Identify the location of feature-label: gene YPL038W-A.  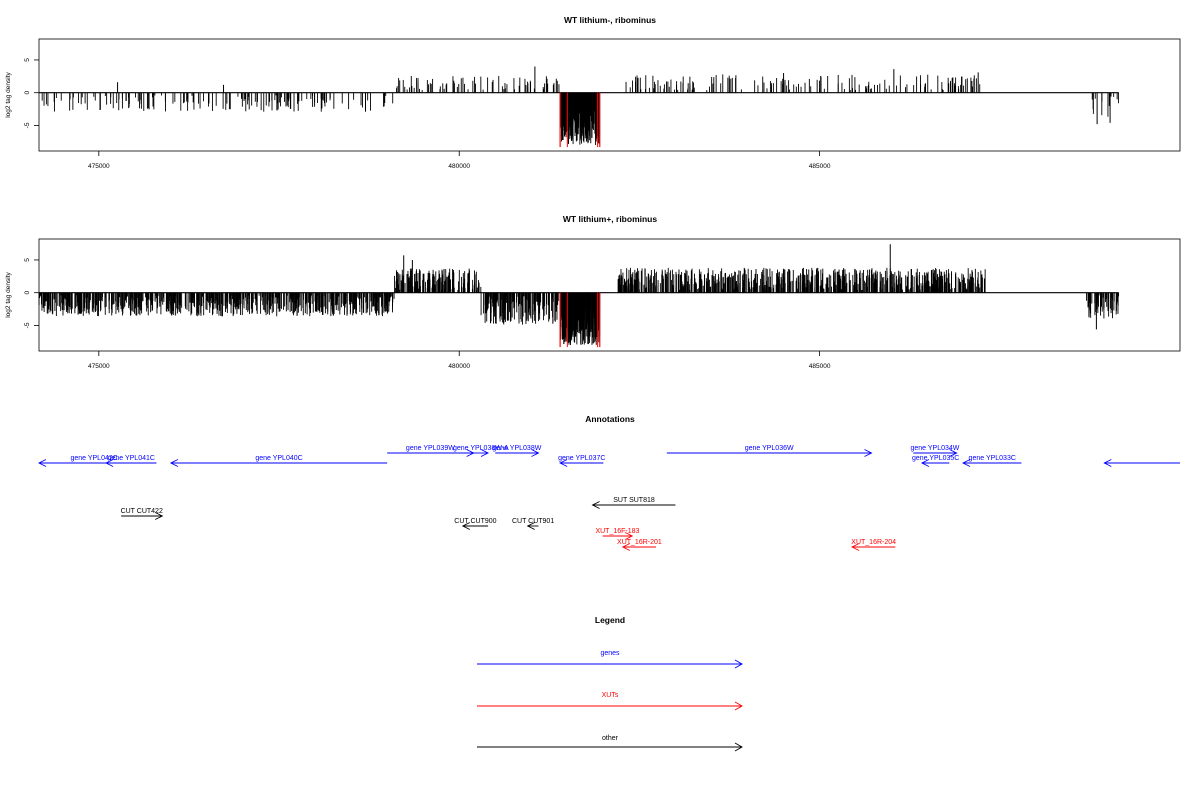
(481, 448).